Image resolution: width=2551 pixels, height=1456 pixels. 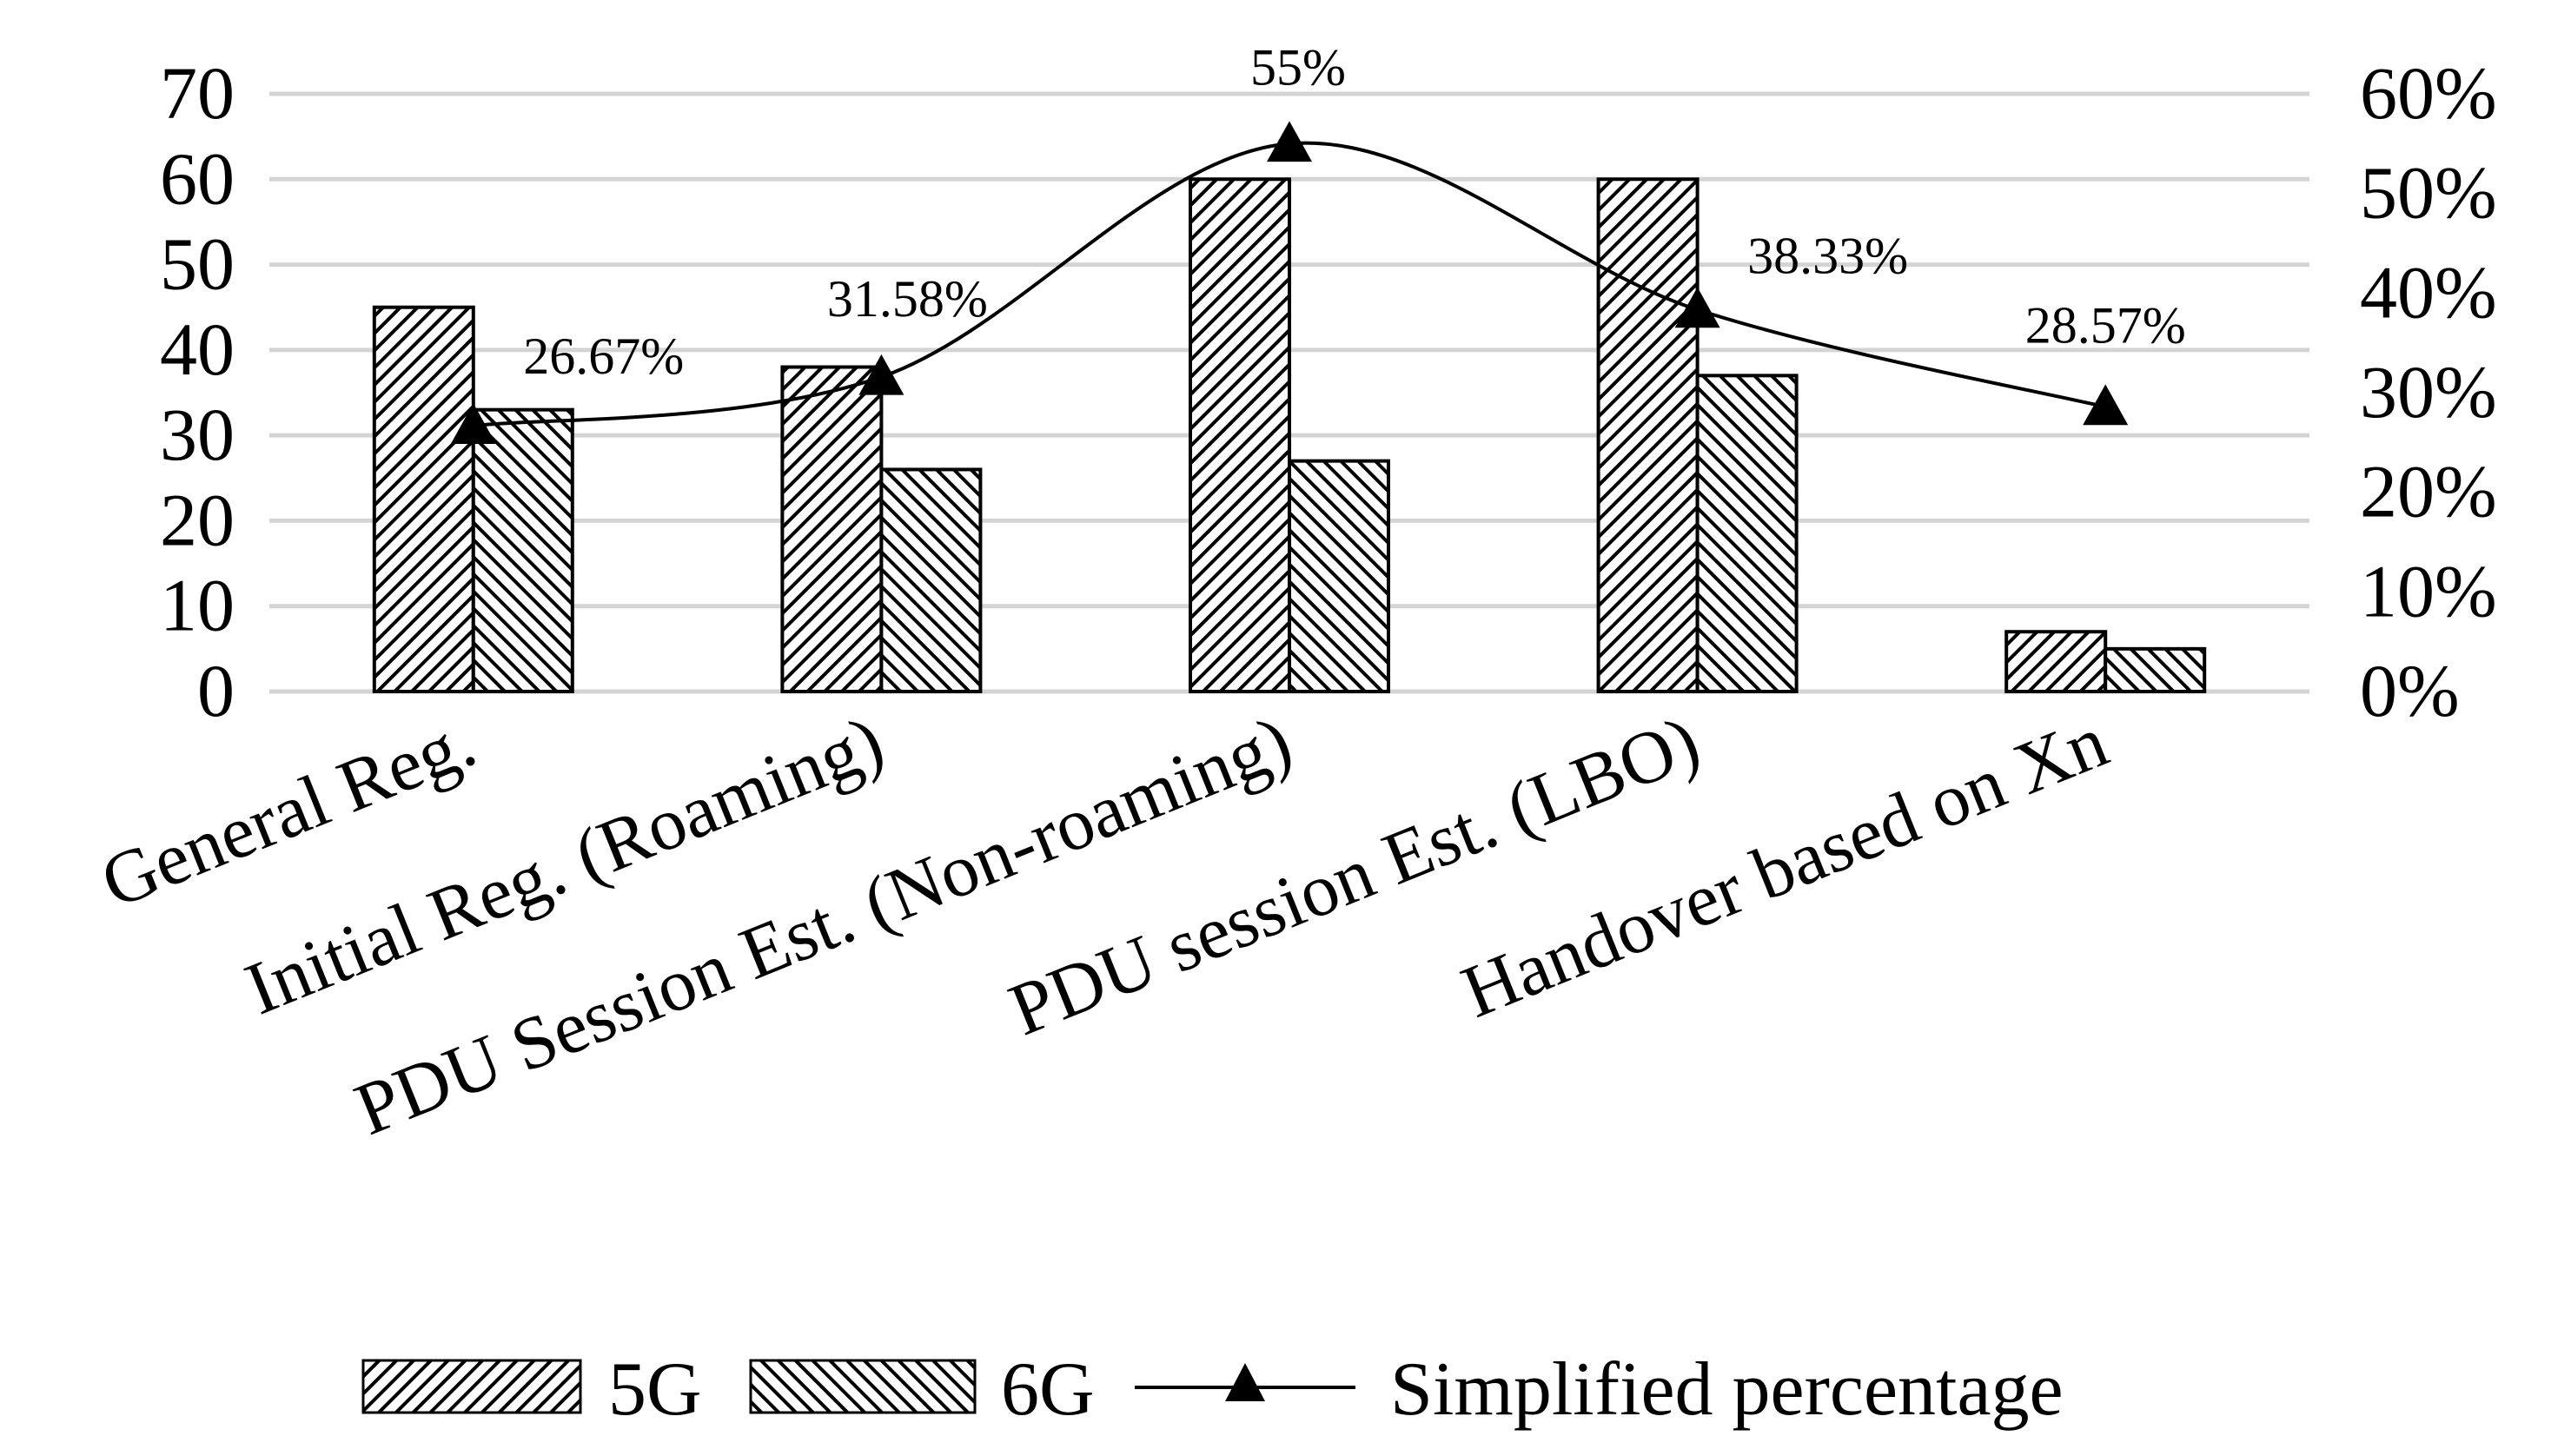 I want to click on left-tick-label: 30, so click(x=197, y=434).